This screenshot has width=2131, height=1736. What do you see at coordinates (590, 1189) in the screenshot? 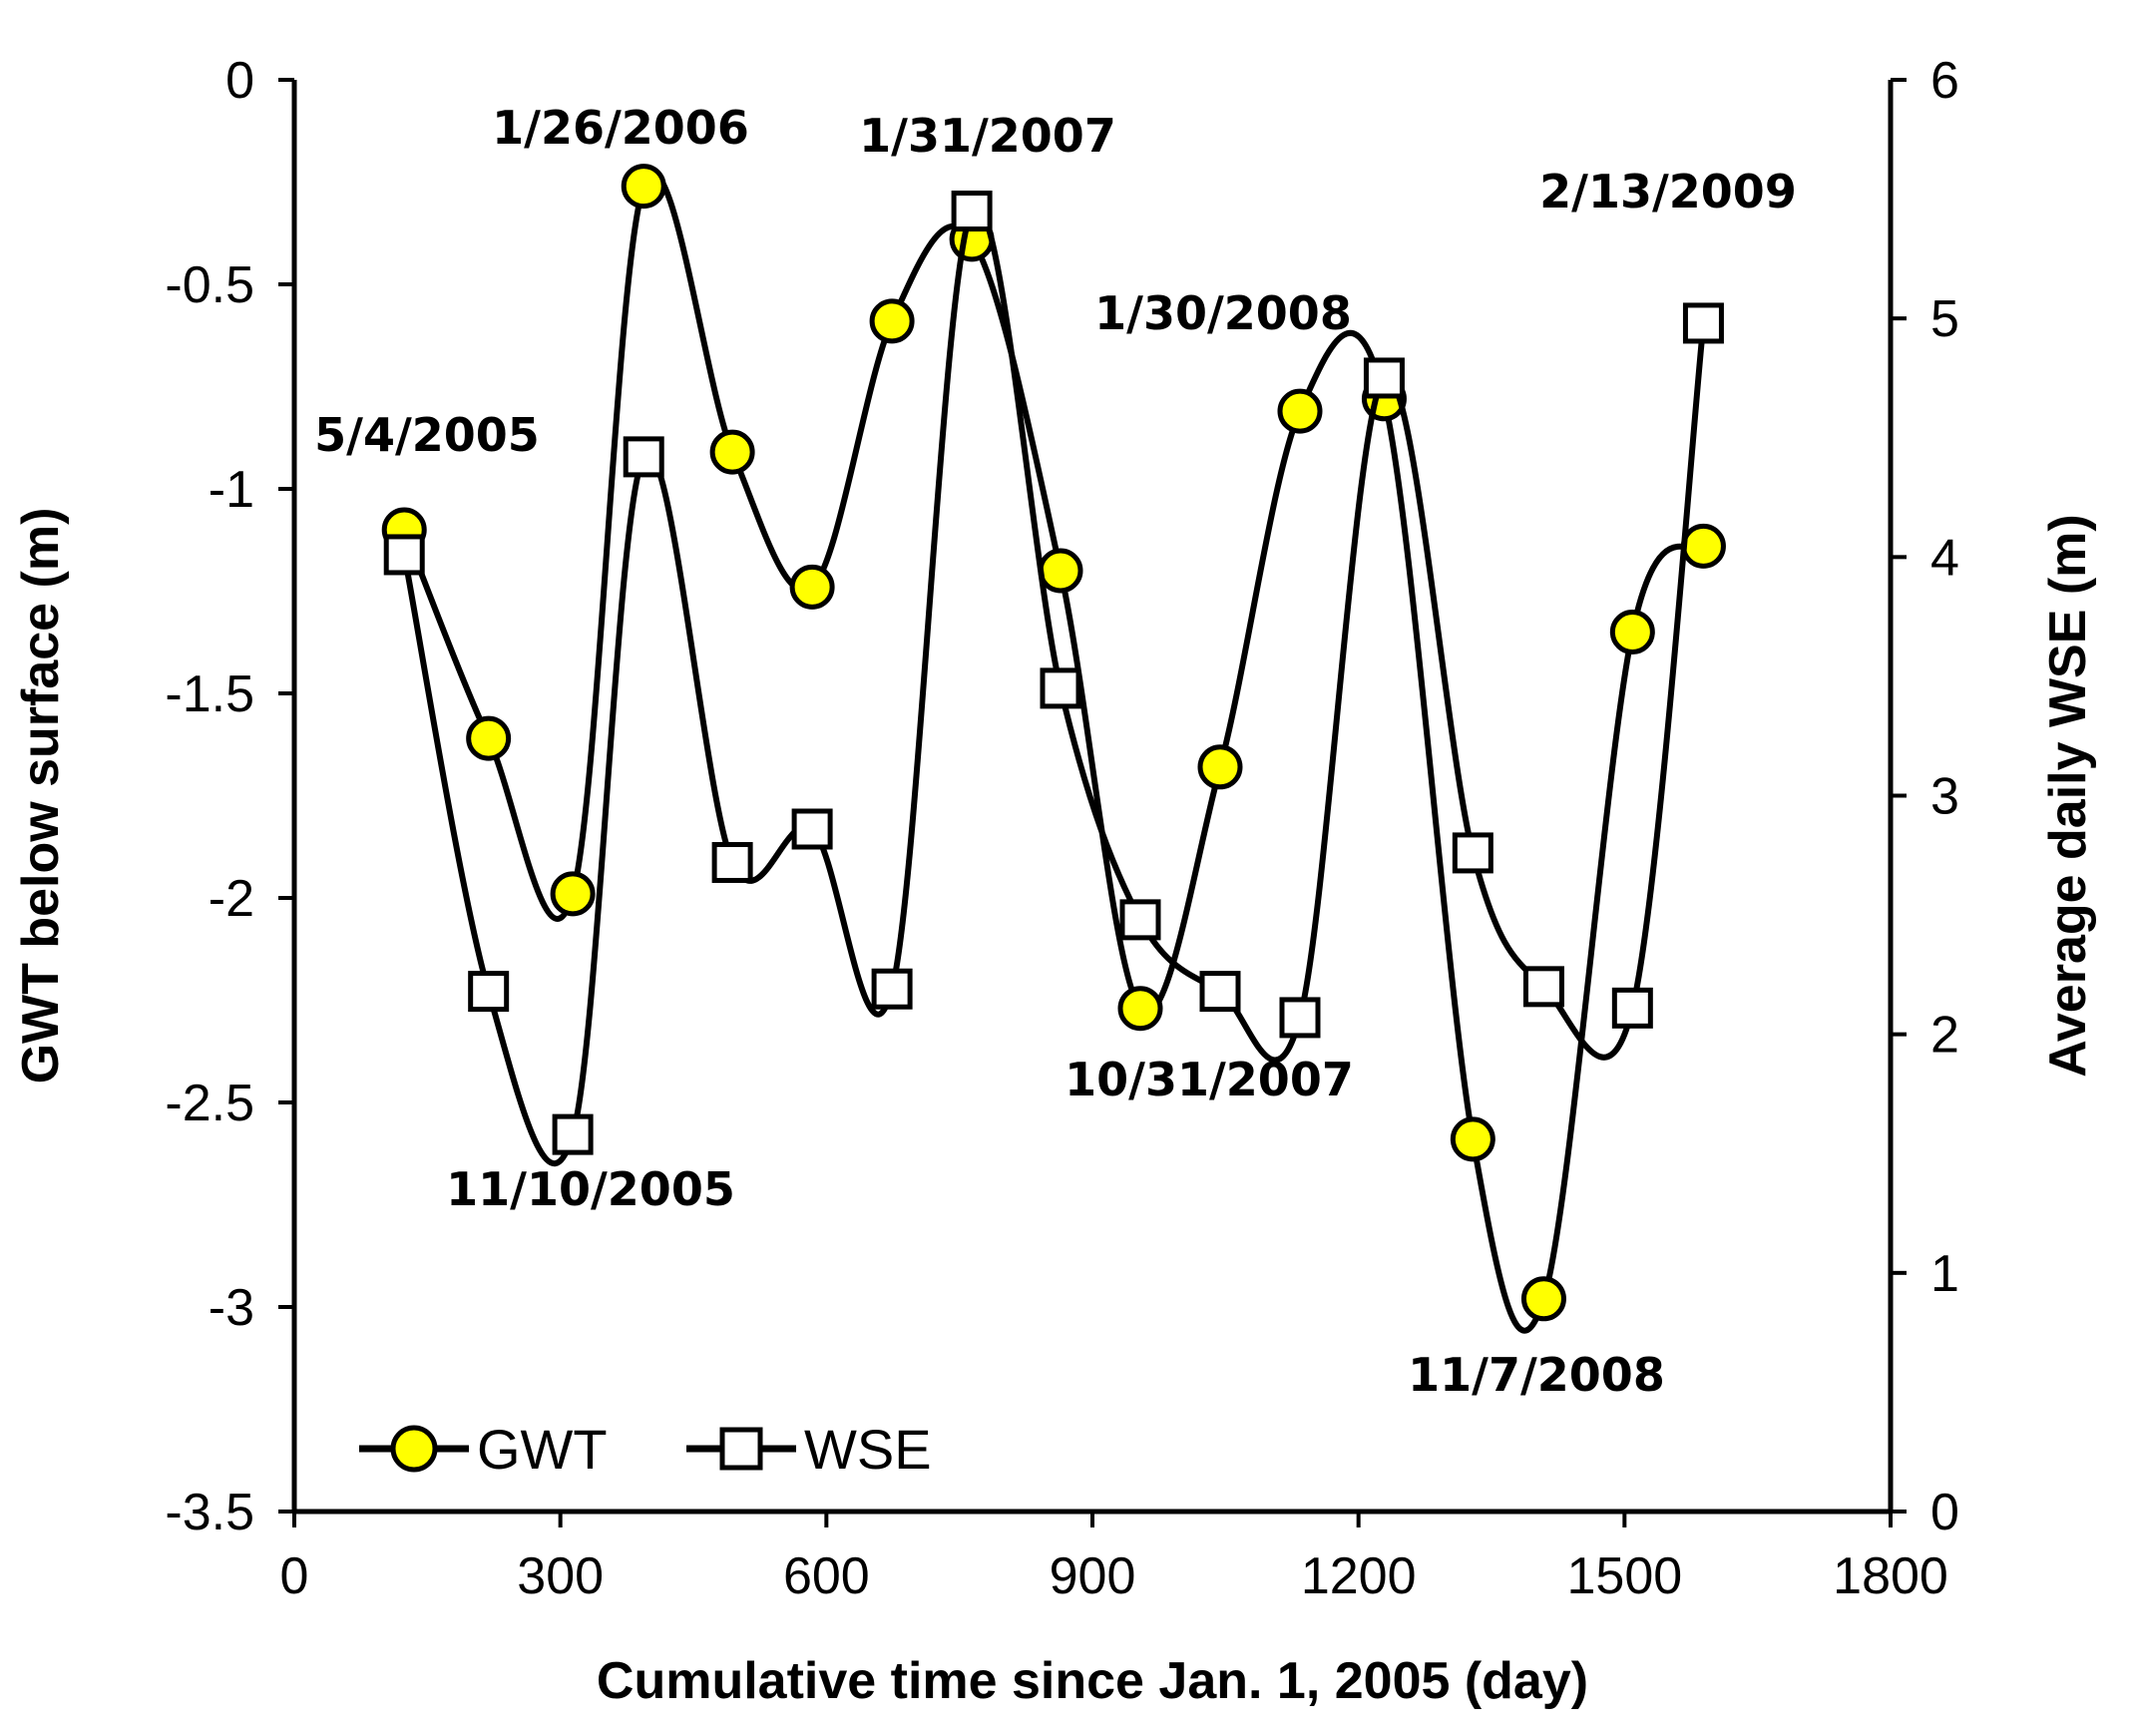
I see `annotation-11-10-2005: 11/10/2005` at bounding box center [590, 1189].